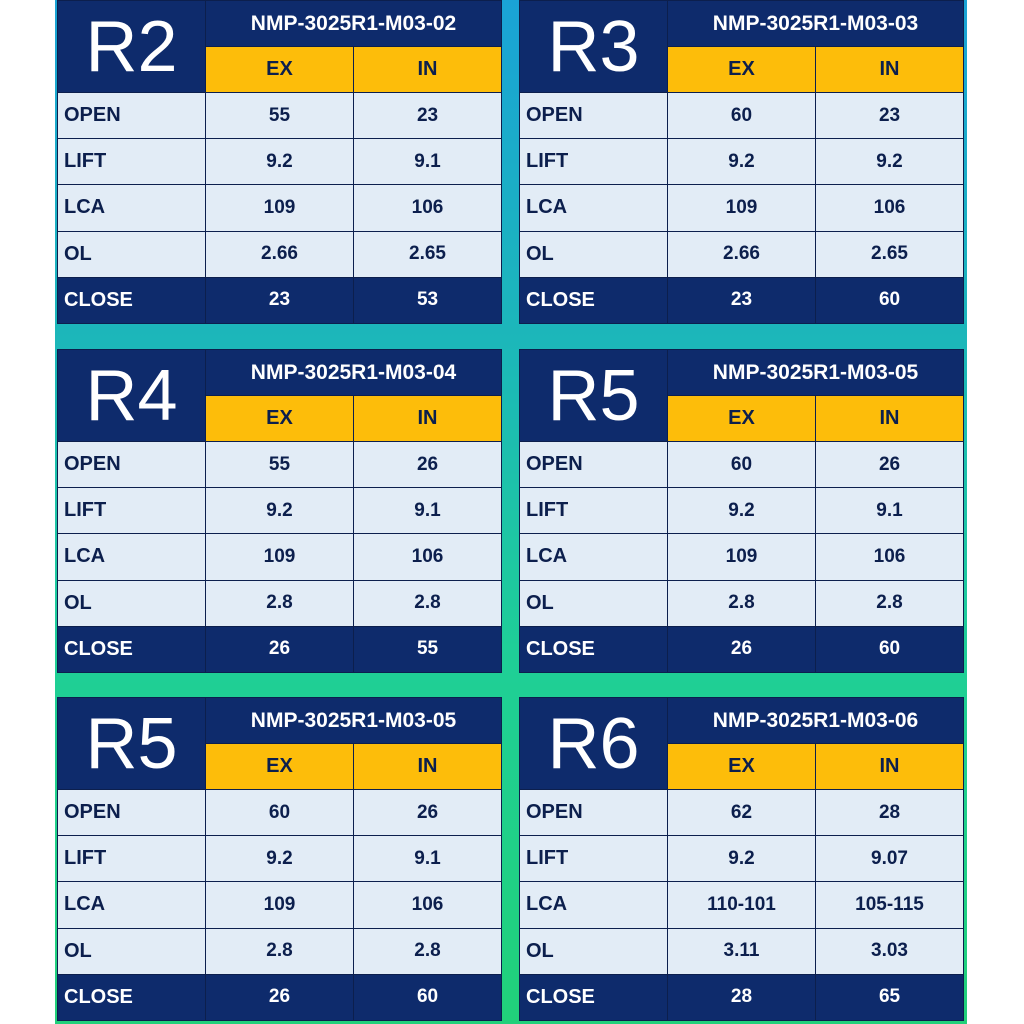 This screenshot has height=1024, width=1024. What do you see at coordinates (889, 162) in the screenshot?
I see `in-value: 9.2` at bounding box center [889, 162].